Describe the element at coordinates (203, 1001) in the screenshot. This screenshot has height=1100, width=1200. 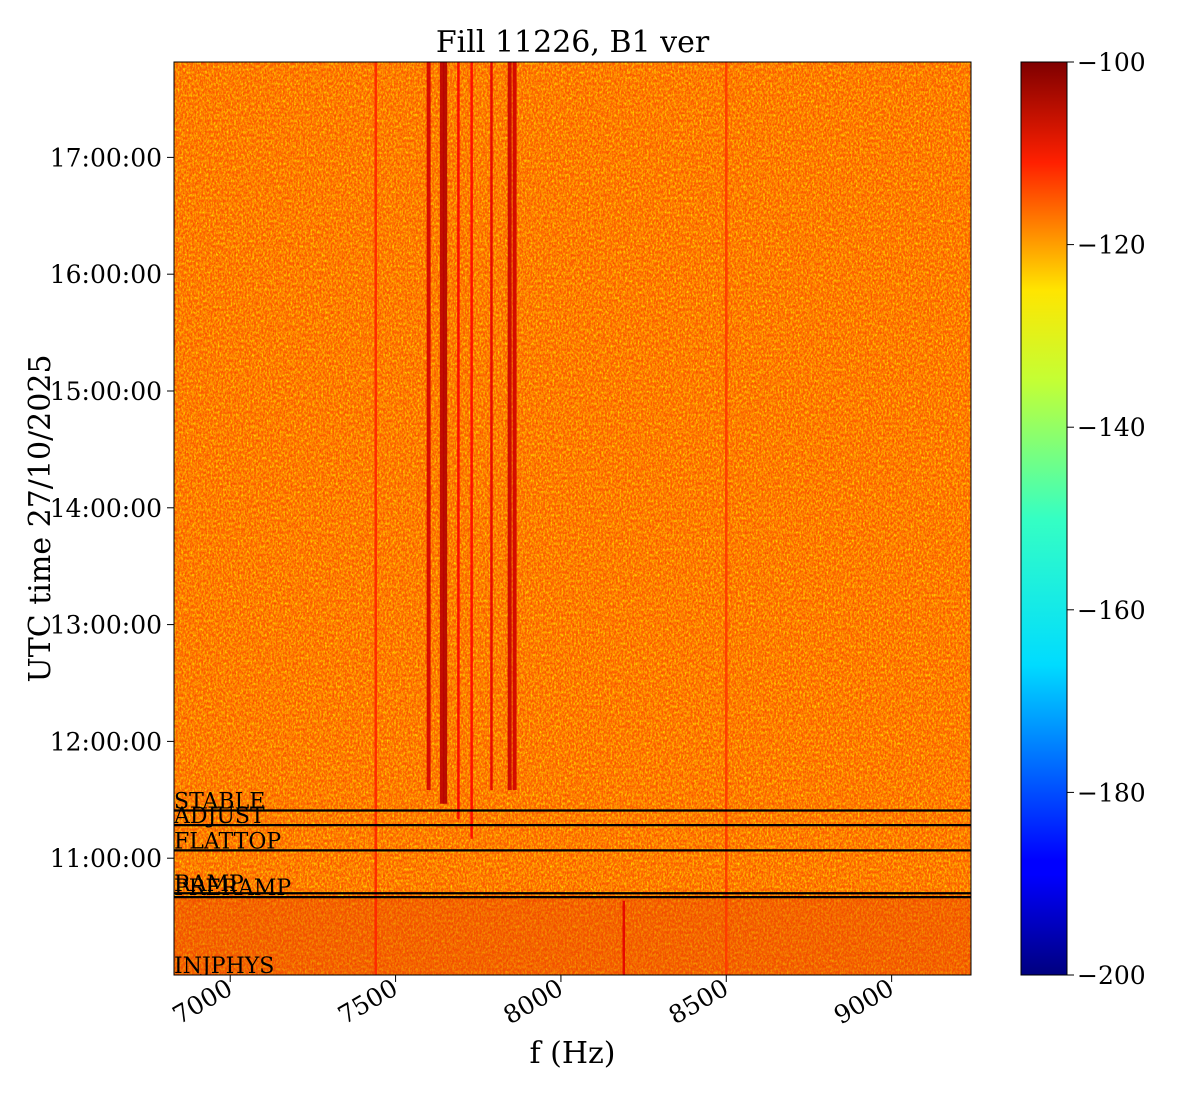
I see `x-tick-label: 7000` at that location.